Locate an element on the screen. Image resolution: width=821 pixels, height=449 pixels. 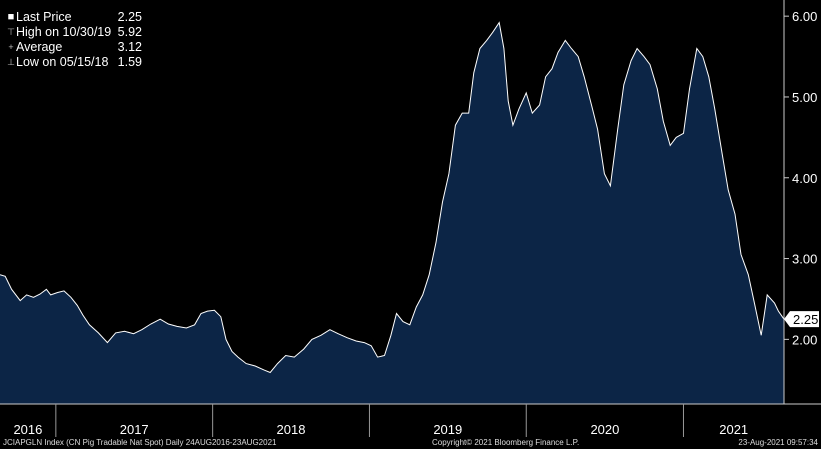
last-price-text: 2.25 is located at coordinates (805, 319).